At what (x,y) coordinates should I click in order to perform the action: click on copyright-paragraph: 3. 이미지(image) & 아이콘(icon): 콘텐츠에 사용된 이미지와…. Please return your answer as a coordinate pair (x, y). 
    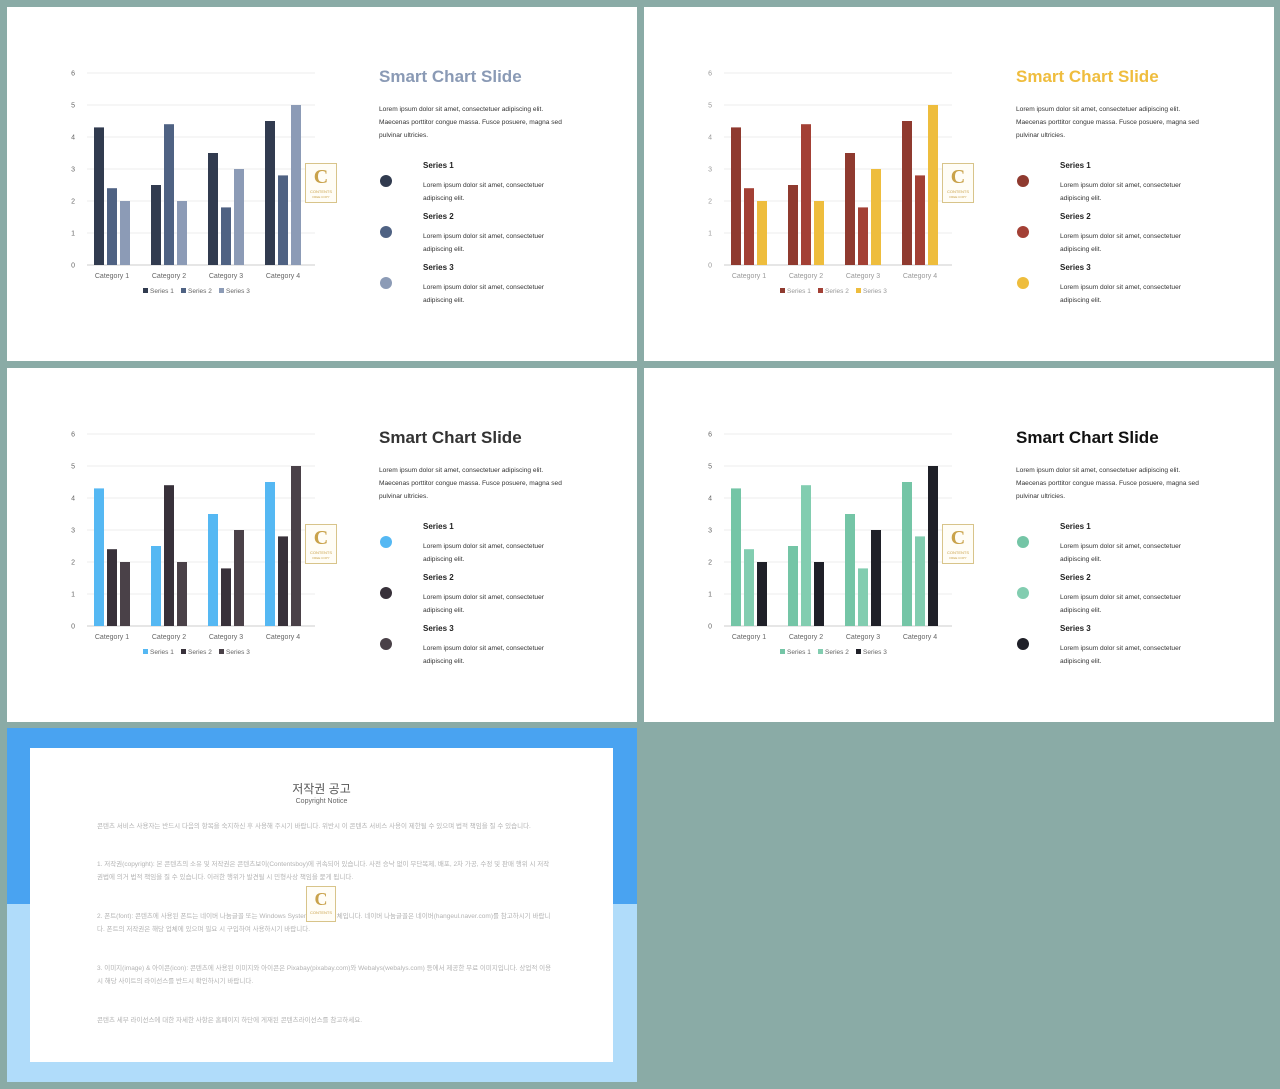
    Looking at the image, I should click on (324, 975).